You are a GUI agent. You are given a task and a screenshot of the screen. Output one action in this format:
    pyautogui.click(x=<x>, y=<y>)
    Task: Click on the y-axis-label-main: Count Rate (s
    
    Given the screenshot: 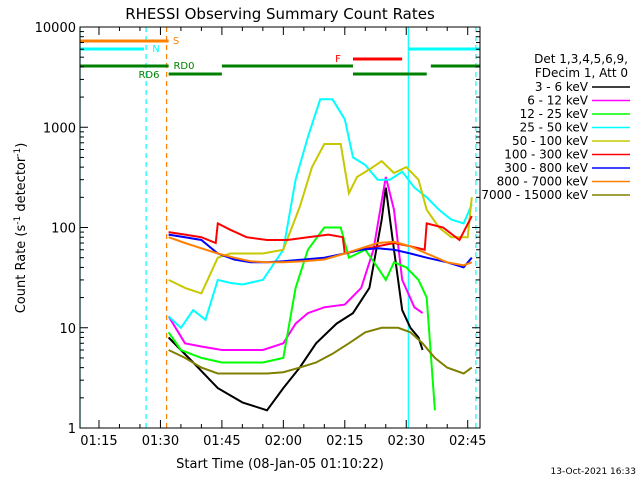 What is the action you would take?
    pyautogui.click(x=21, y=269)
    